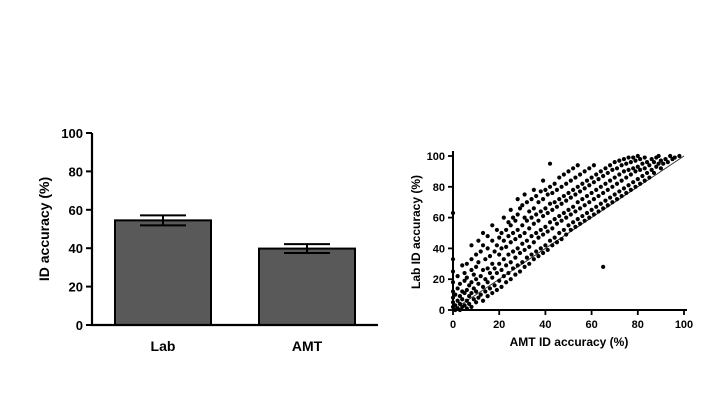 This screenshot has height=405, width=720. What do you see at coordinates (163, 346) in the screenshot?
I see `bar-x-label-lab: Lab` at bounding box center [163, 346].